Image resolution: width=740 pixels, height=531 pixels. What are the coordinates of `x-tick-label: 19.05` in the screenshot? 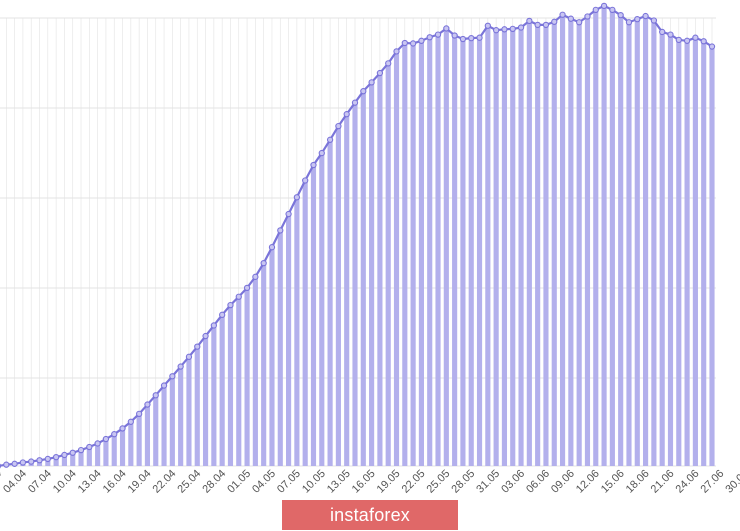 It's located at (389, 482).